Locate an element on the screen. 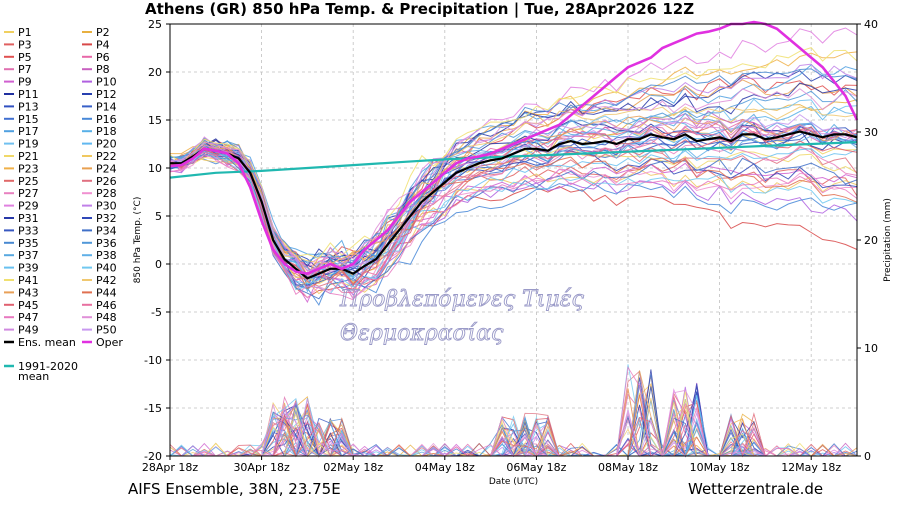 This screenshot has height=506, width=900. legend-item: P40 is located at coordinates (106, 268).